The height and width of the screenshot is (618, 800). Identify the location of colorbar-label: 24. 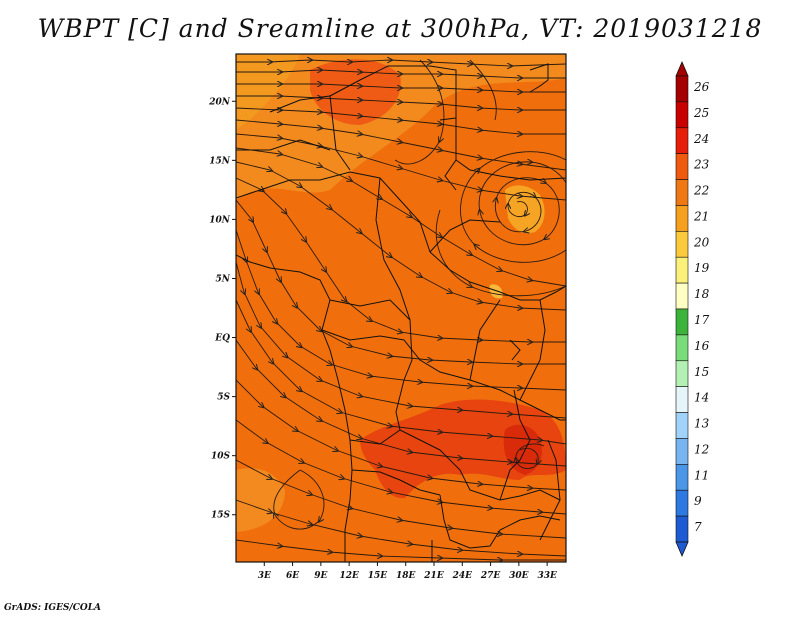
(701, 139).